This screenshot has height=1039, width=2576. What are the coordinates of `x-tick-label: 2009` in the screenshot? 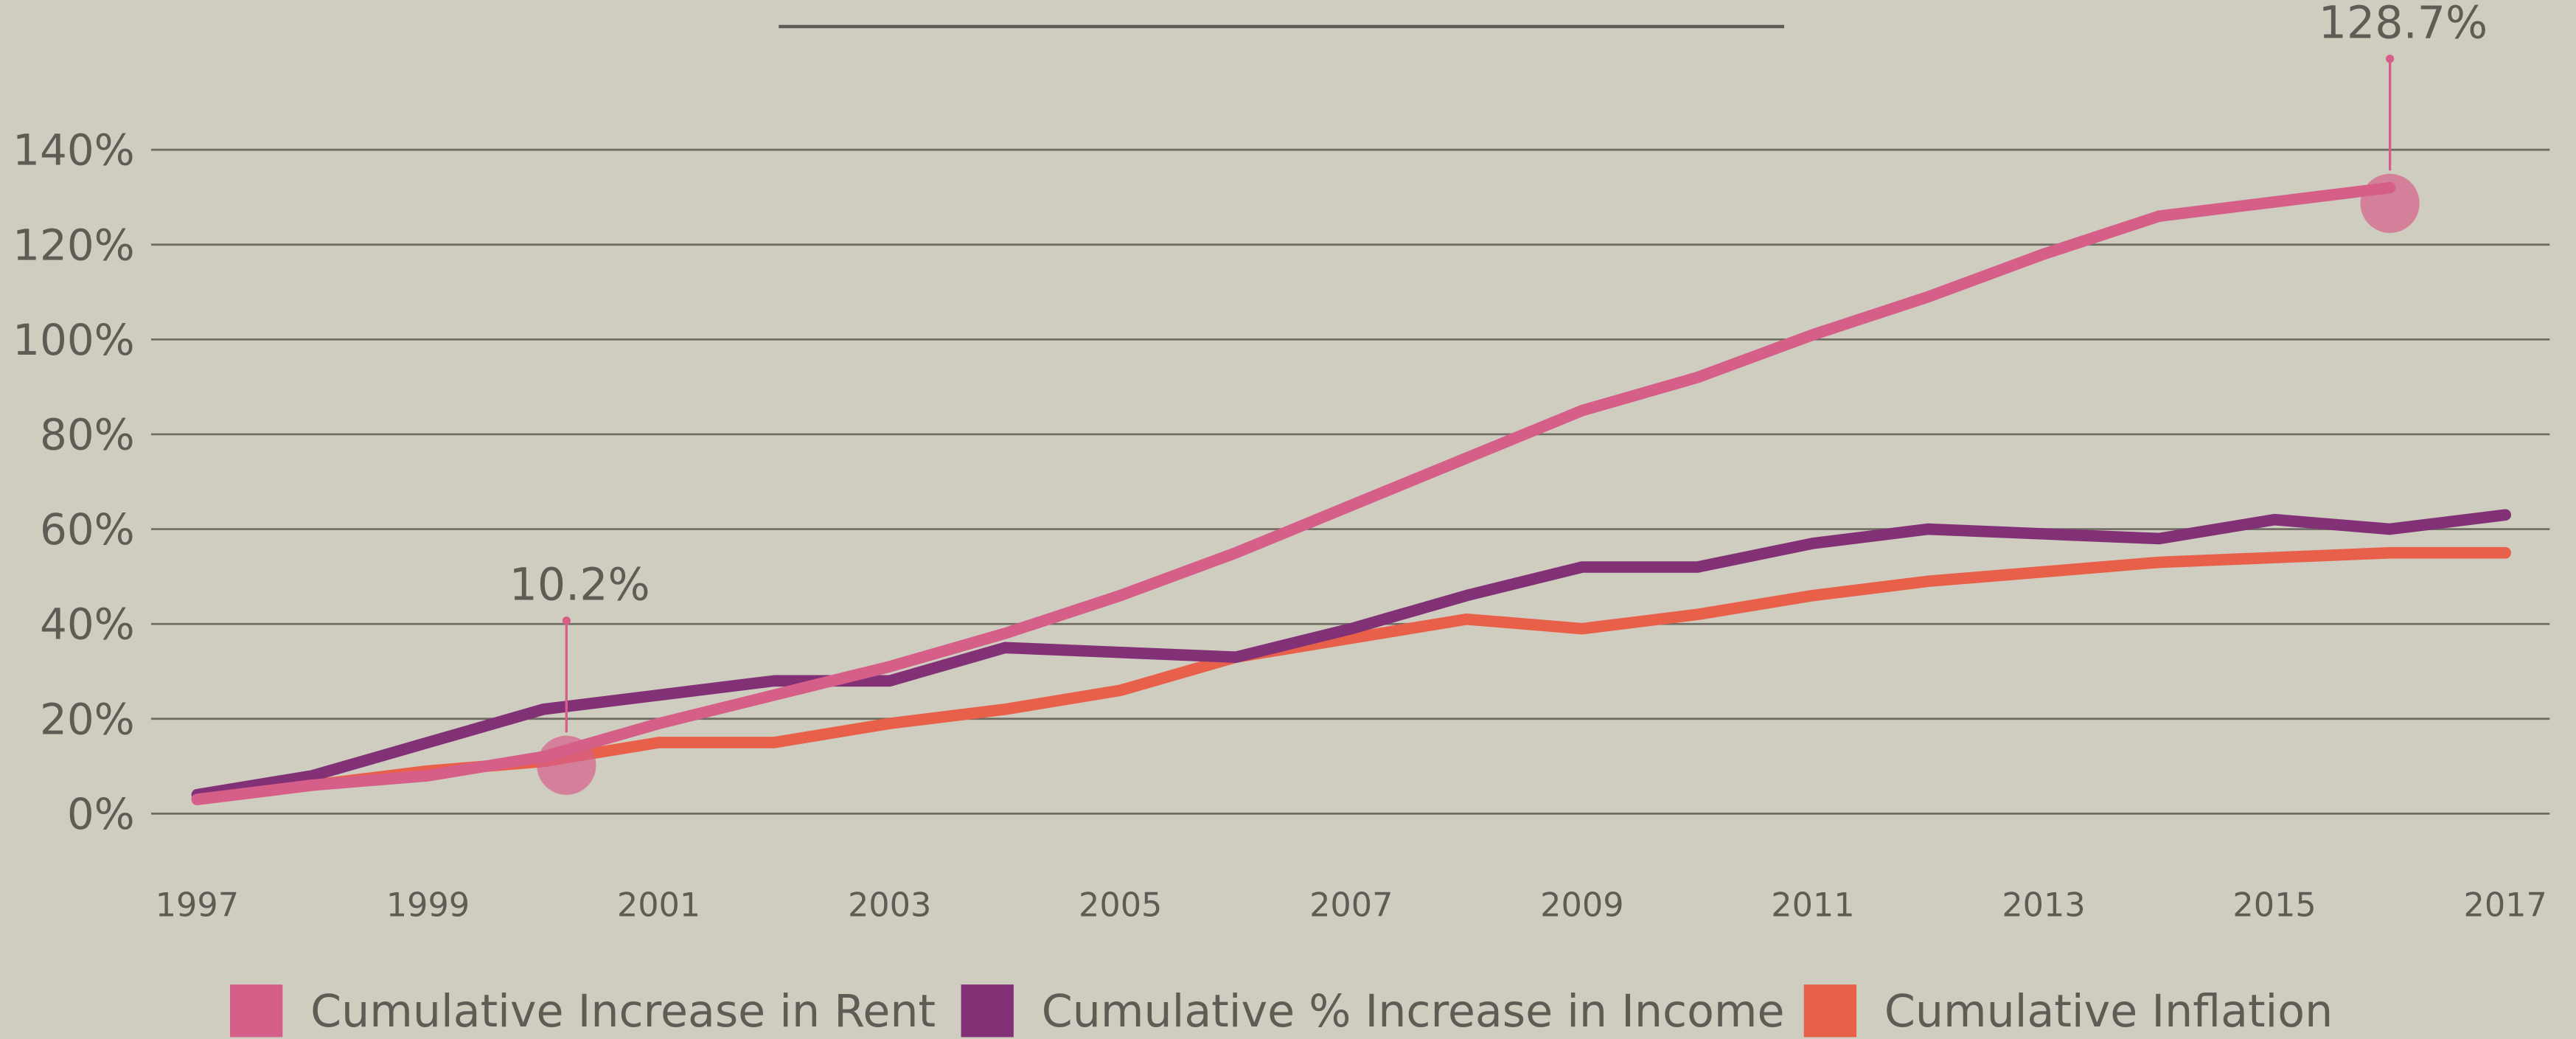 It's located at (1581, 905).